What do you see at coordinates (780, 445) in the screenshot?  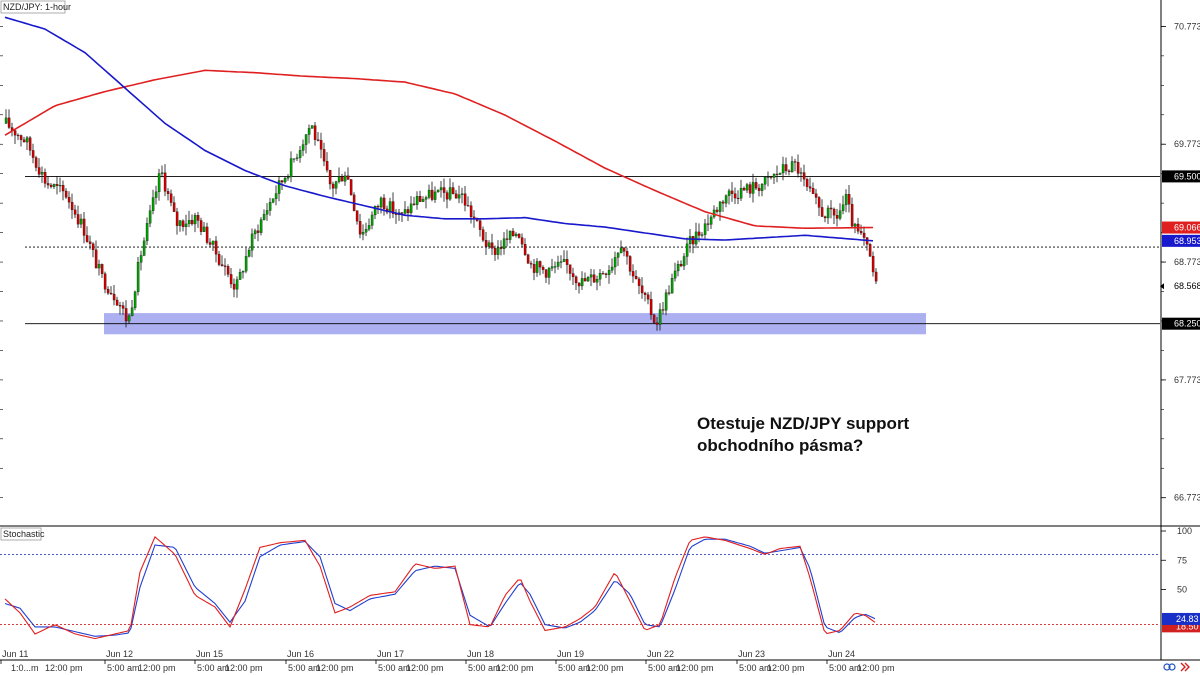 I see `annotation-line-2: obchodního pásma?` at bounding box center [780, 445].